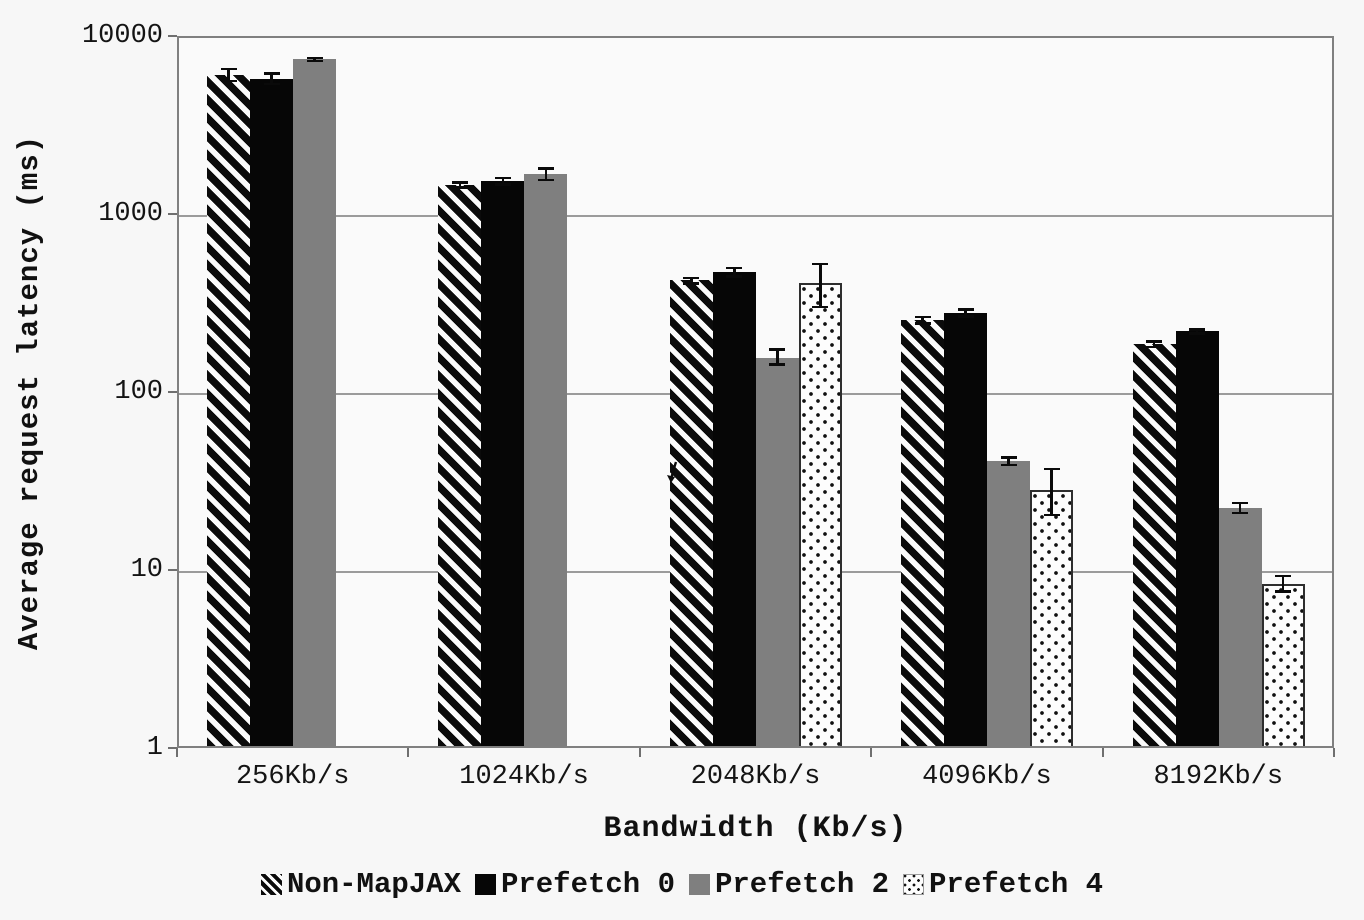 This screenshot has width=1364, height=920. Describe the element at coordinates (546, 460) in the screenshot. I see `bar-prefetch2-1024Kb/s` at that location.